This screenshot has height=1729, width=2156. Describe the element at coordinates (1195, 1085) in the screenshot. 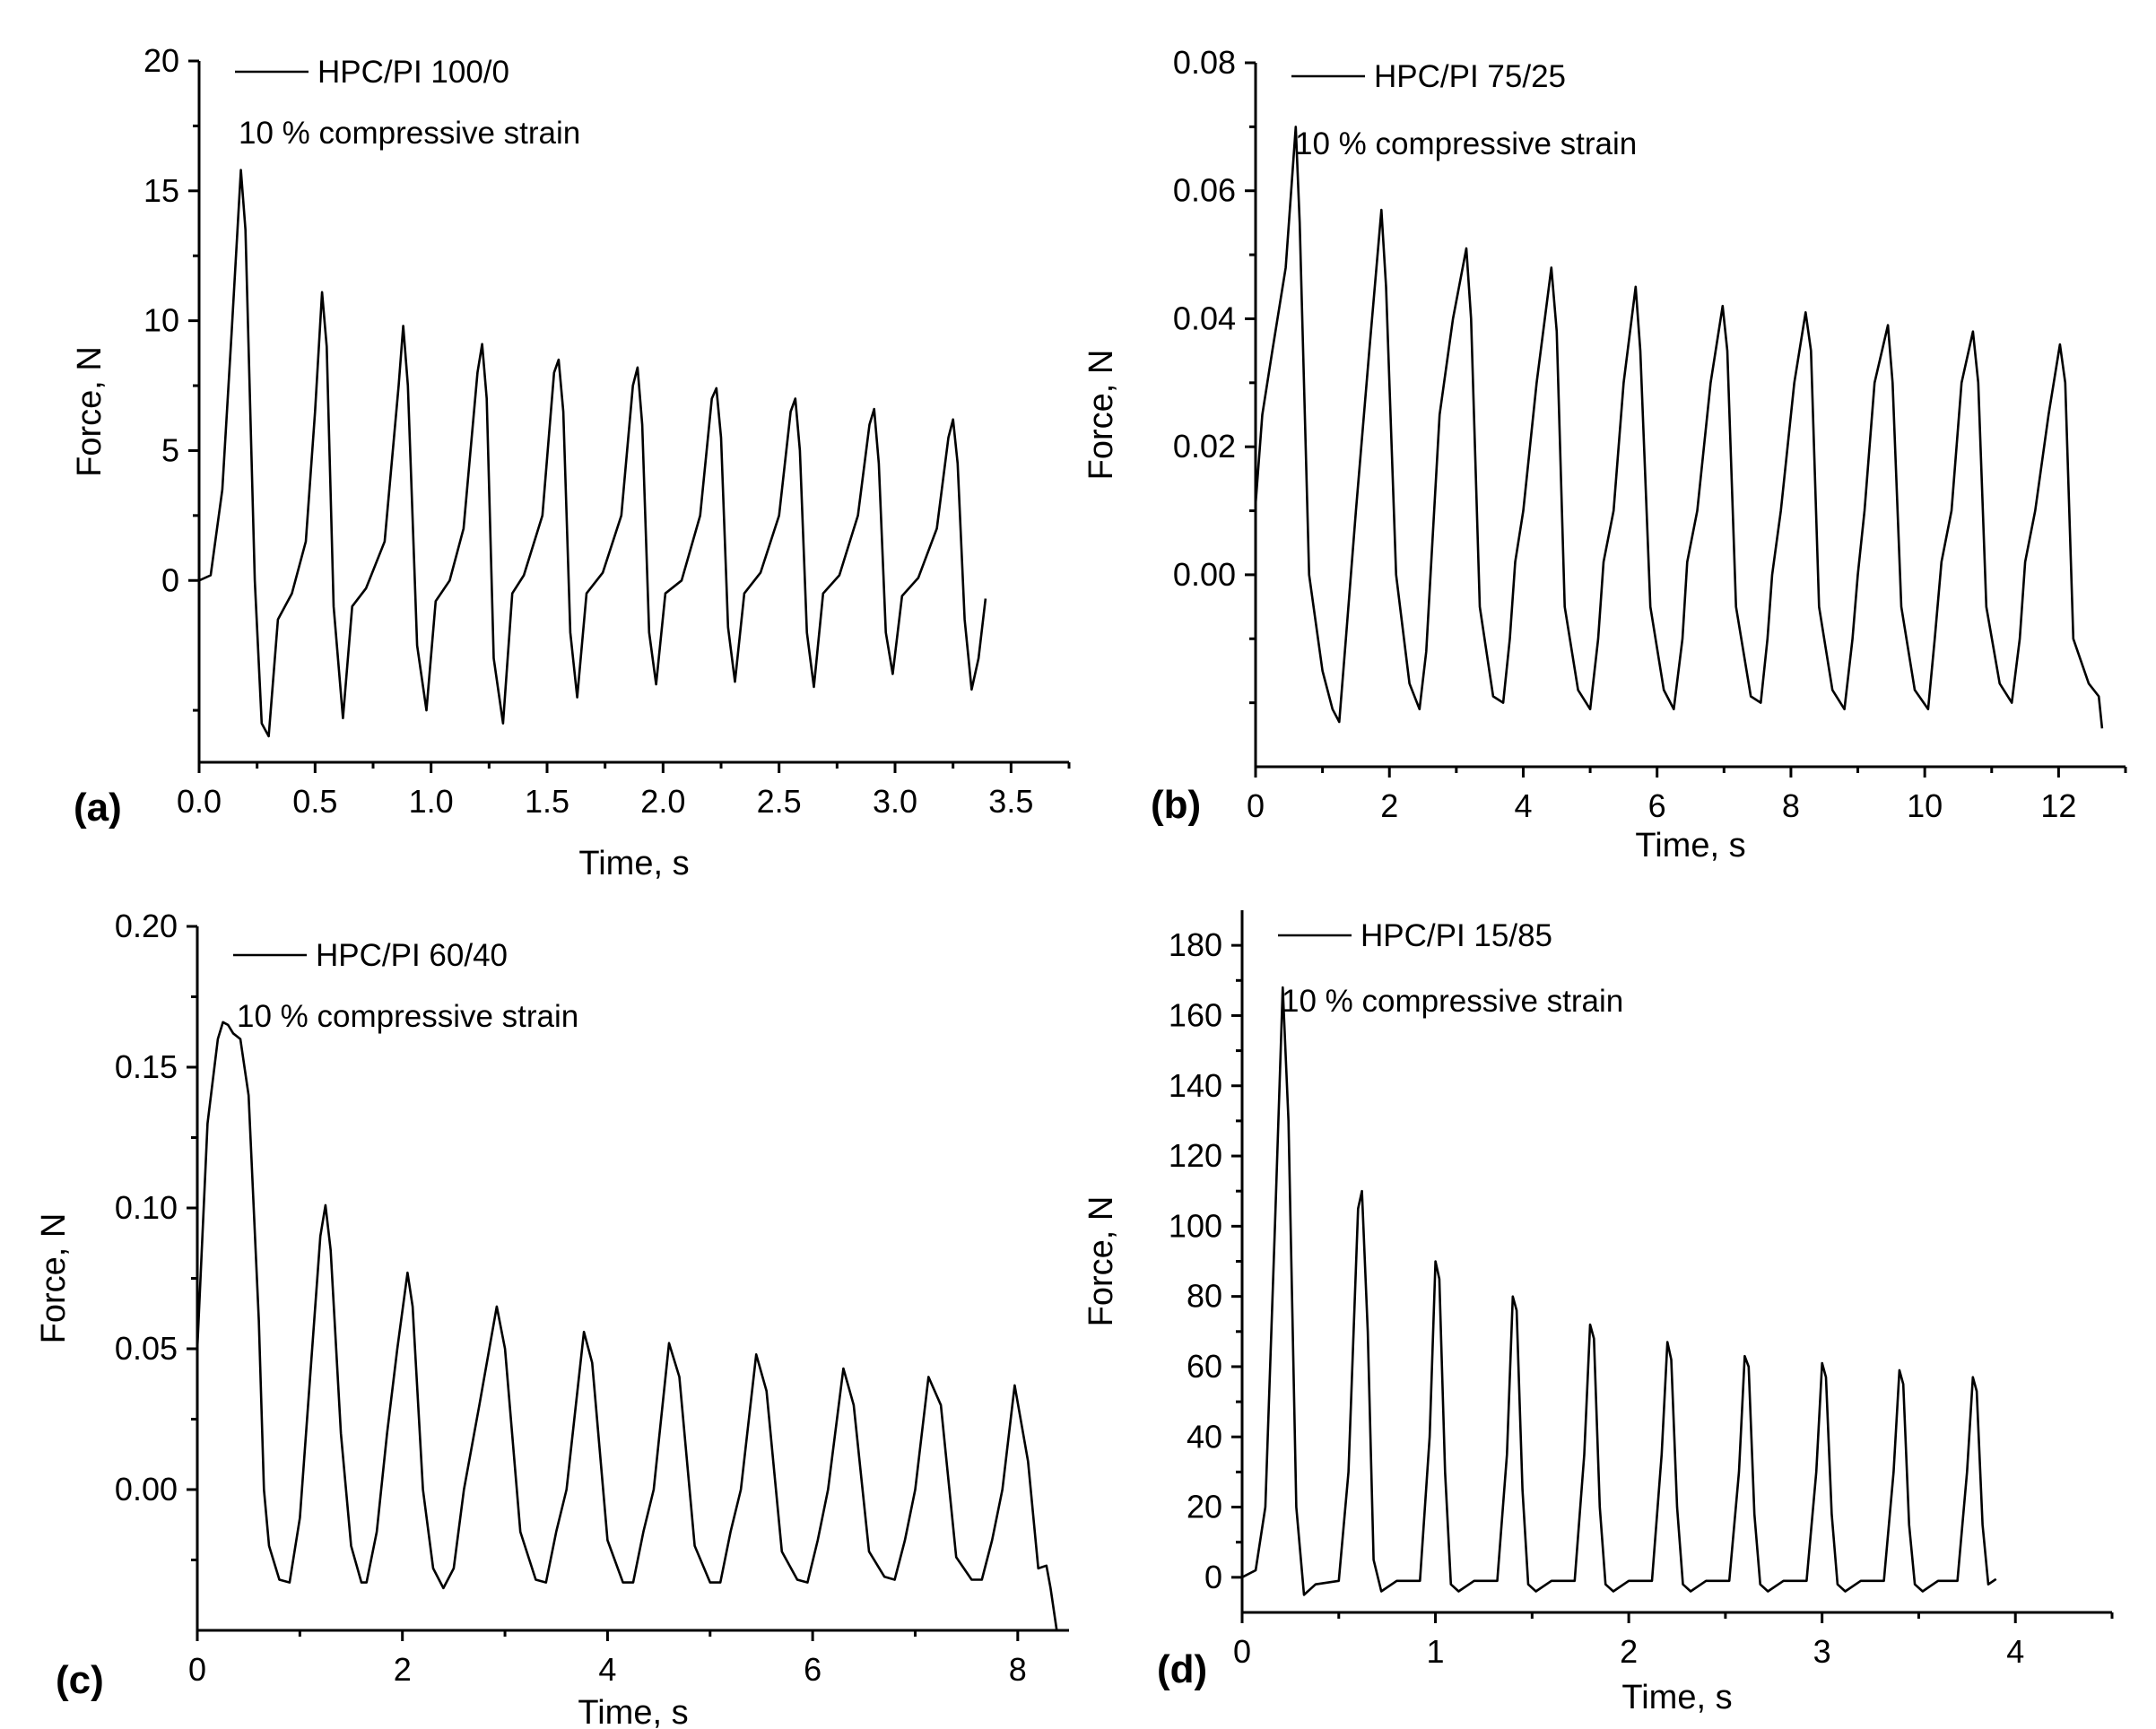

I see `y-tick-label: 140` at that location.